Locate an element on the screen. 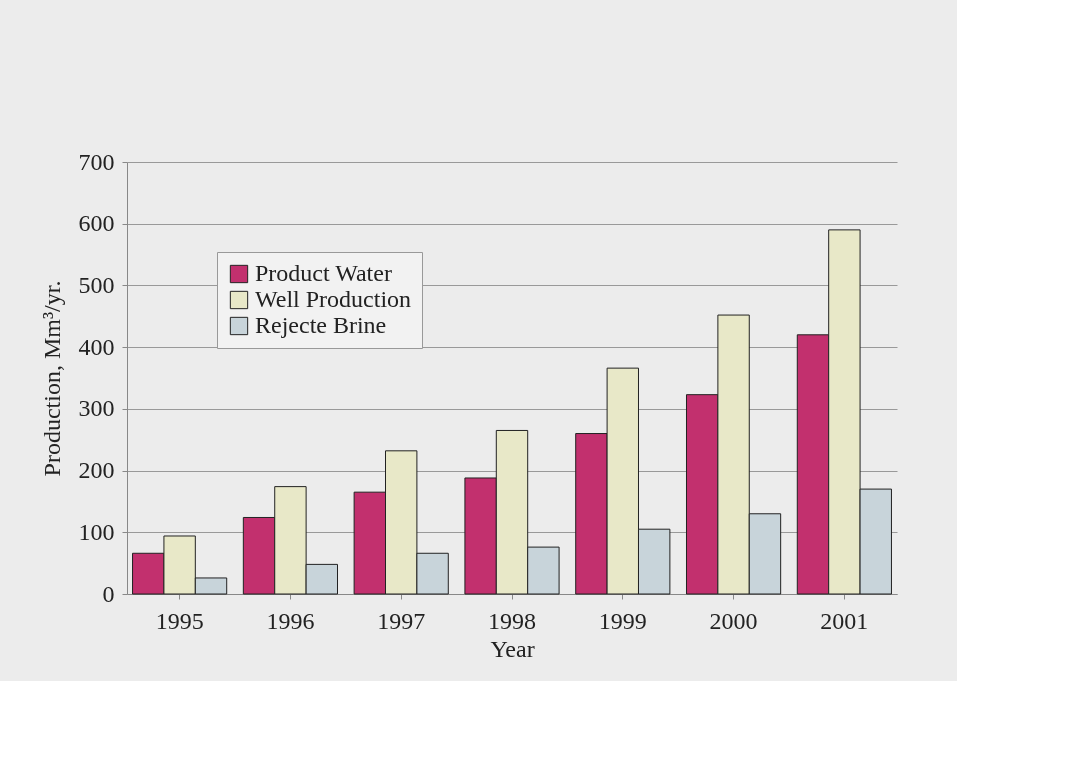  y-tick-label: 300 is located at coordinates (96, 408).